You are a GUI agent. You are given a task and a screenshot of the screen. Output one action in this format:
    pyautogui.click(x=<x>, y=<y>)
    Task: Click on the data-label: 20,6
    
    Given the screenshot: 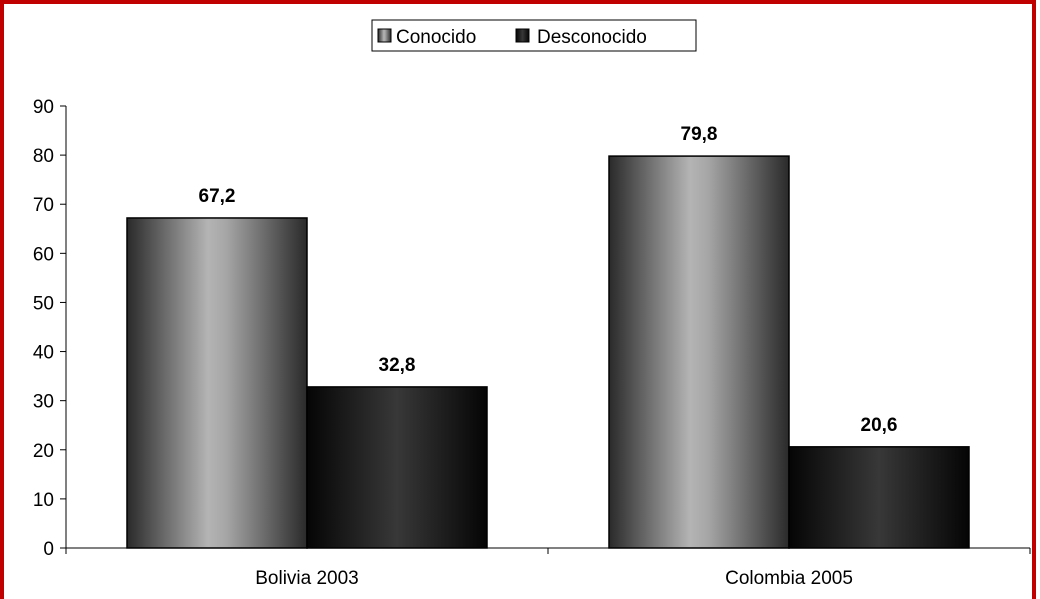 What is the action you would take?
    pyautogui.click(x=879, y=425)
    